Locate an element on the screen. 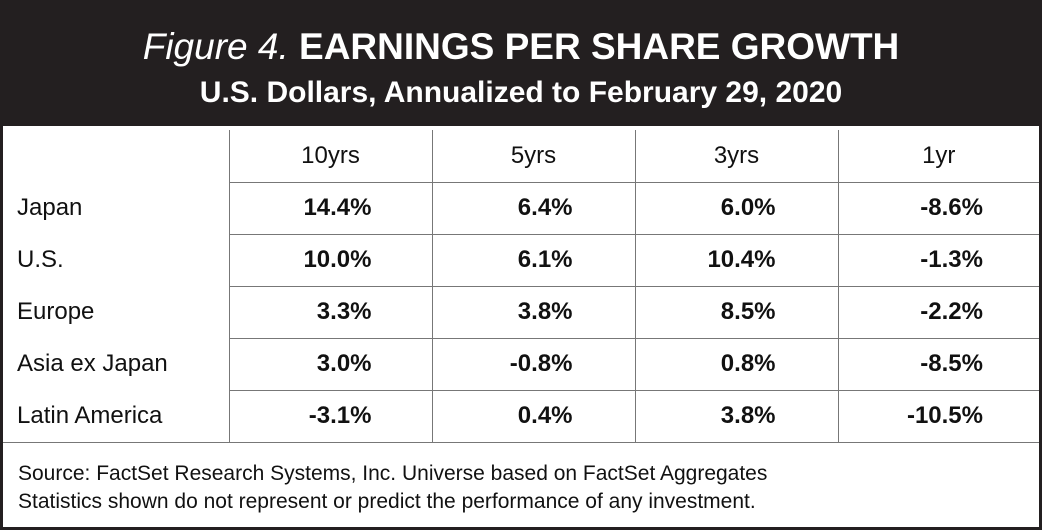 Image resolution: width=1042 pixels, height=530 pixels. figure-label: Figure 4. is located at coordinates (215, 46).